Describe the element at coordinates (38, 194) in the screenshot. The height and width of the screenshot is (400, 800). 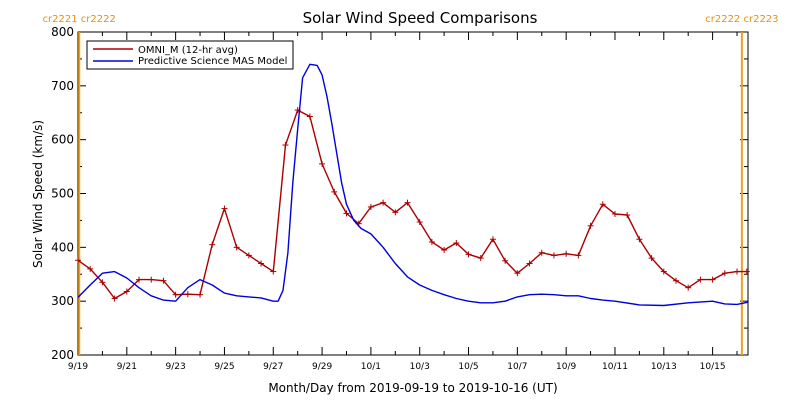
I see `y-axis-label: Solar Wind Speed (km/s)` at that location.